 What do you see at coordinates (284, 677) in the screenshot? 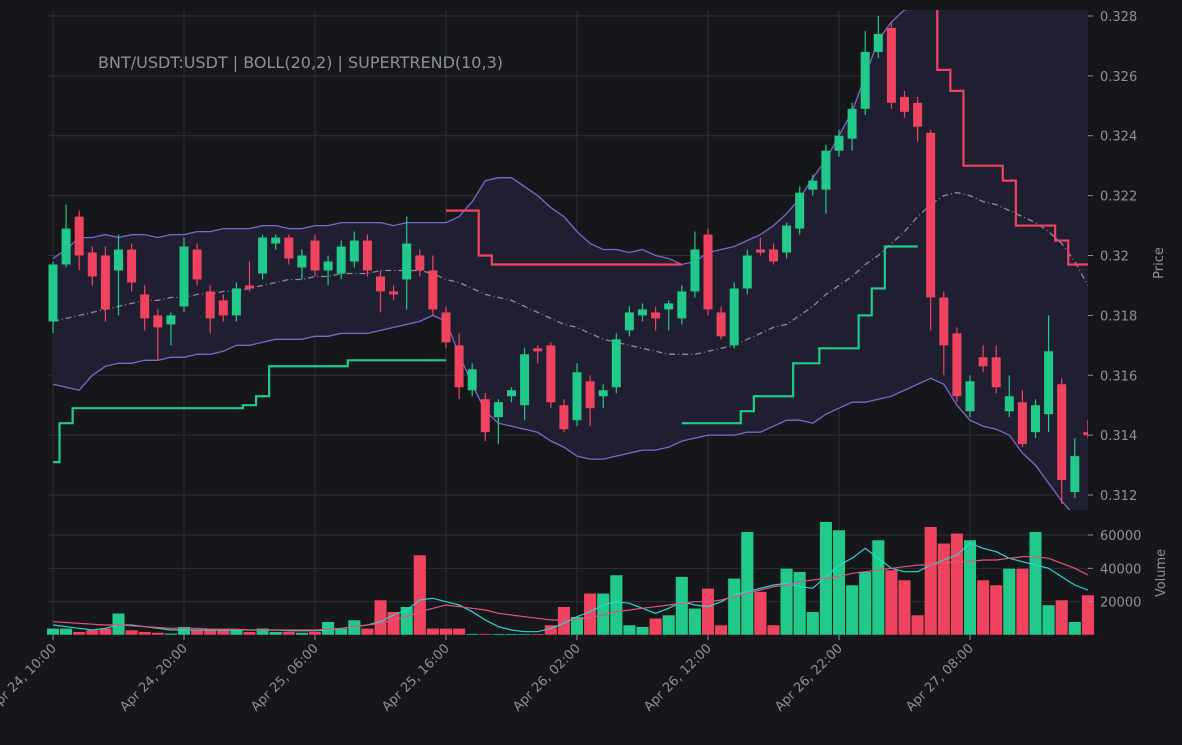
I see `x-tick-label: Apr 25, 06:00` at bounding box center [284, 677].